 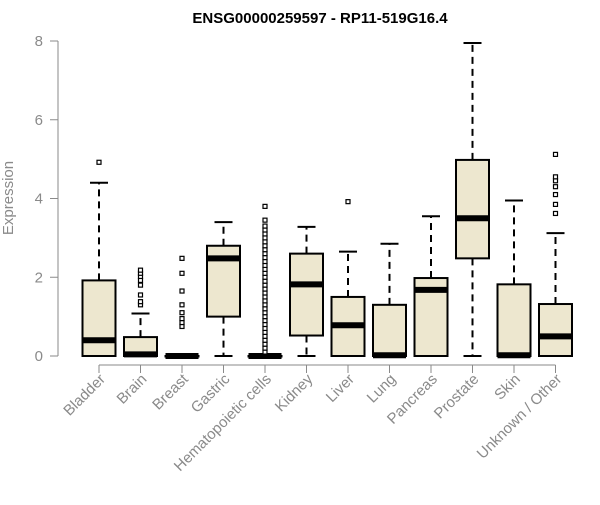 What do you see at coordinates (39, 277) in the screenshot?
I see `y-tick-label: 2` at bounding box center [39, 277].